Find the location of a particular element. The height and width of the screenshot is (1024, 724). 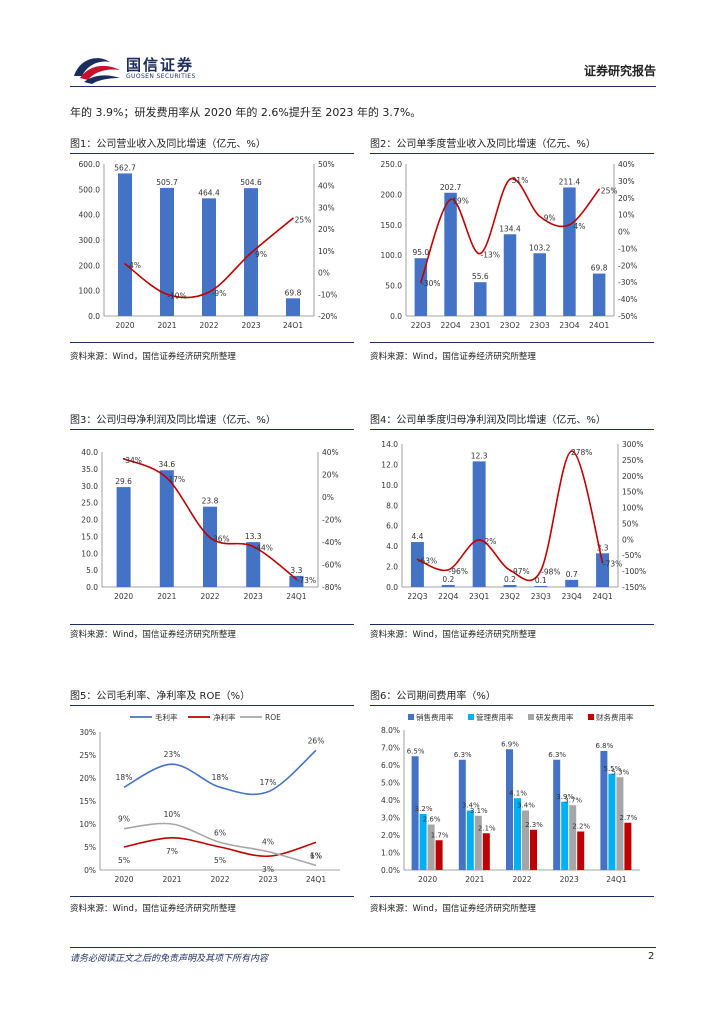

y-tick-label-left: 100.0 is located at coordinates (392, 255).